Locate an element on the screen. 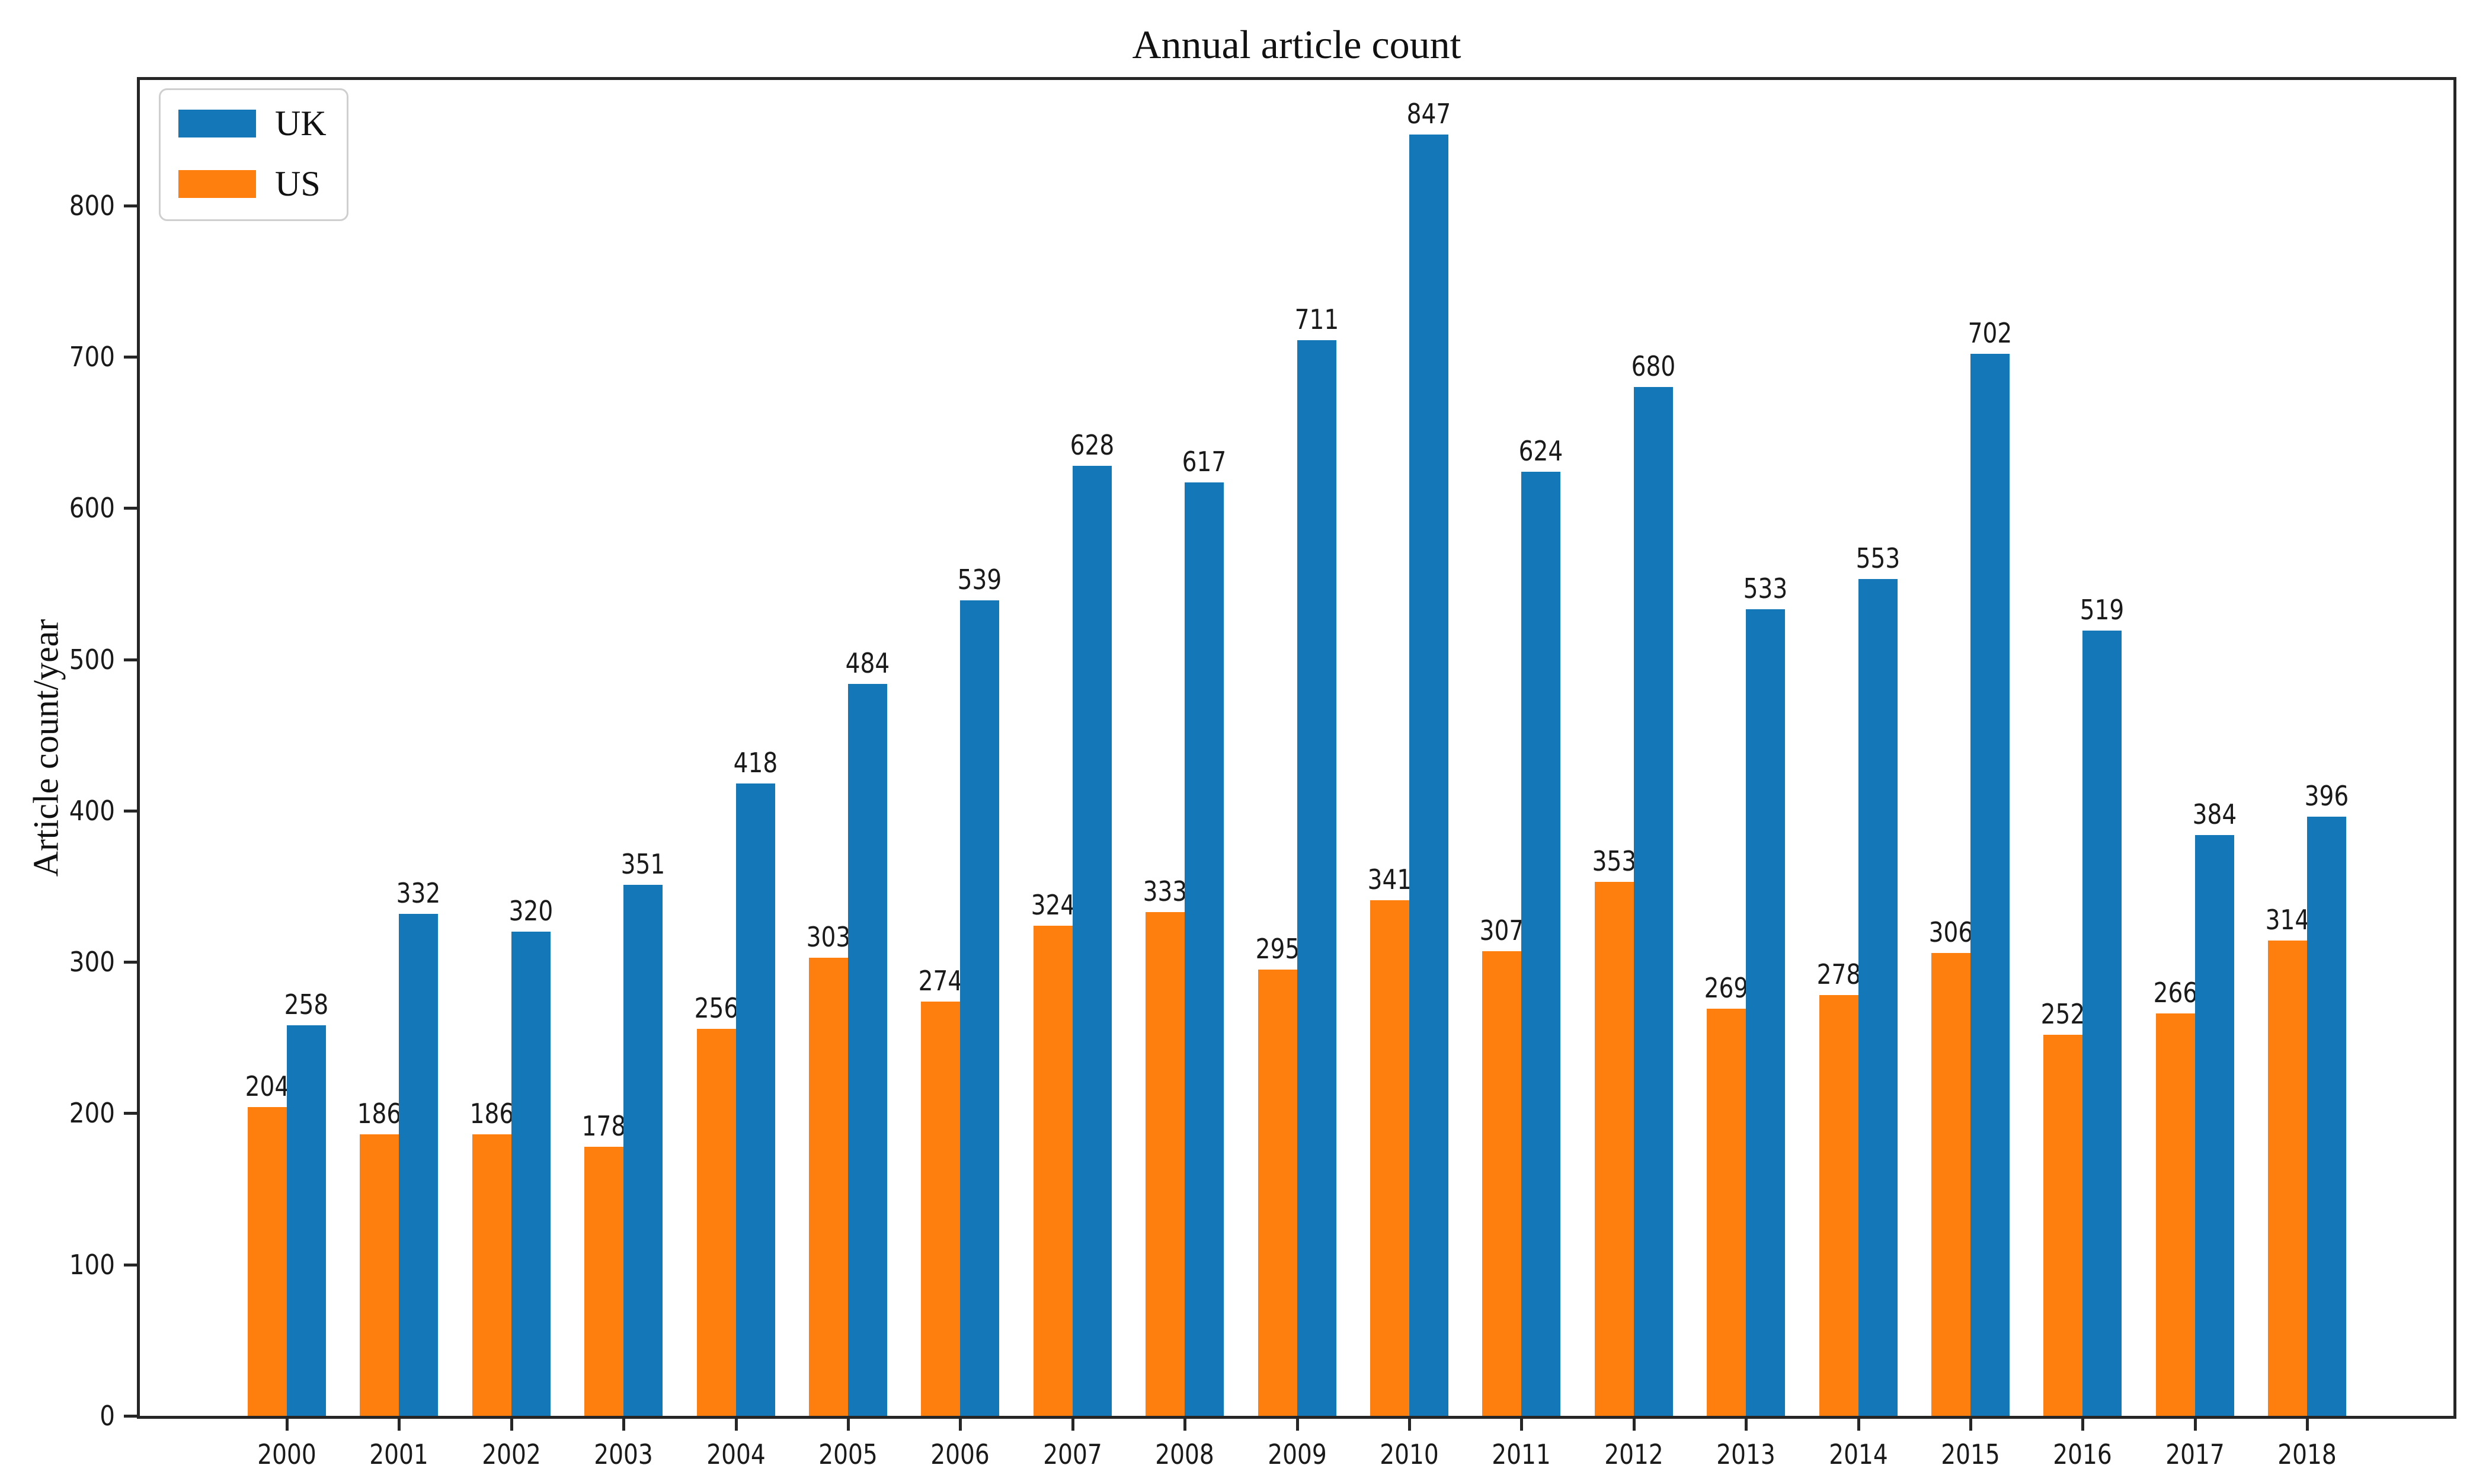  bar-uk-2008 is located at coordinates (1204, 949).